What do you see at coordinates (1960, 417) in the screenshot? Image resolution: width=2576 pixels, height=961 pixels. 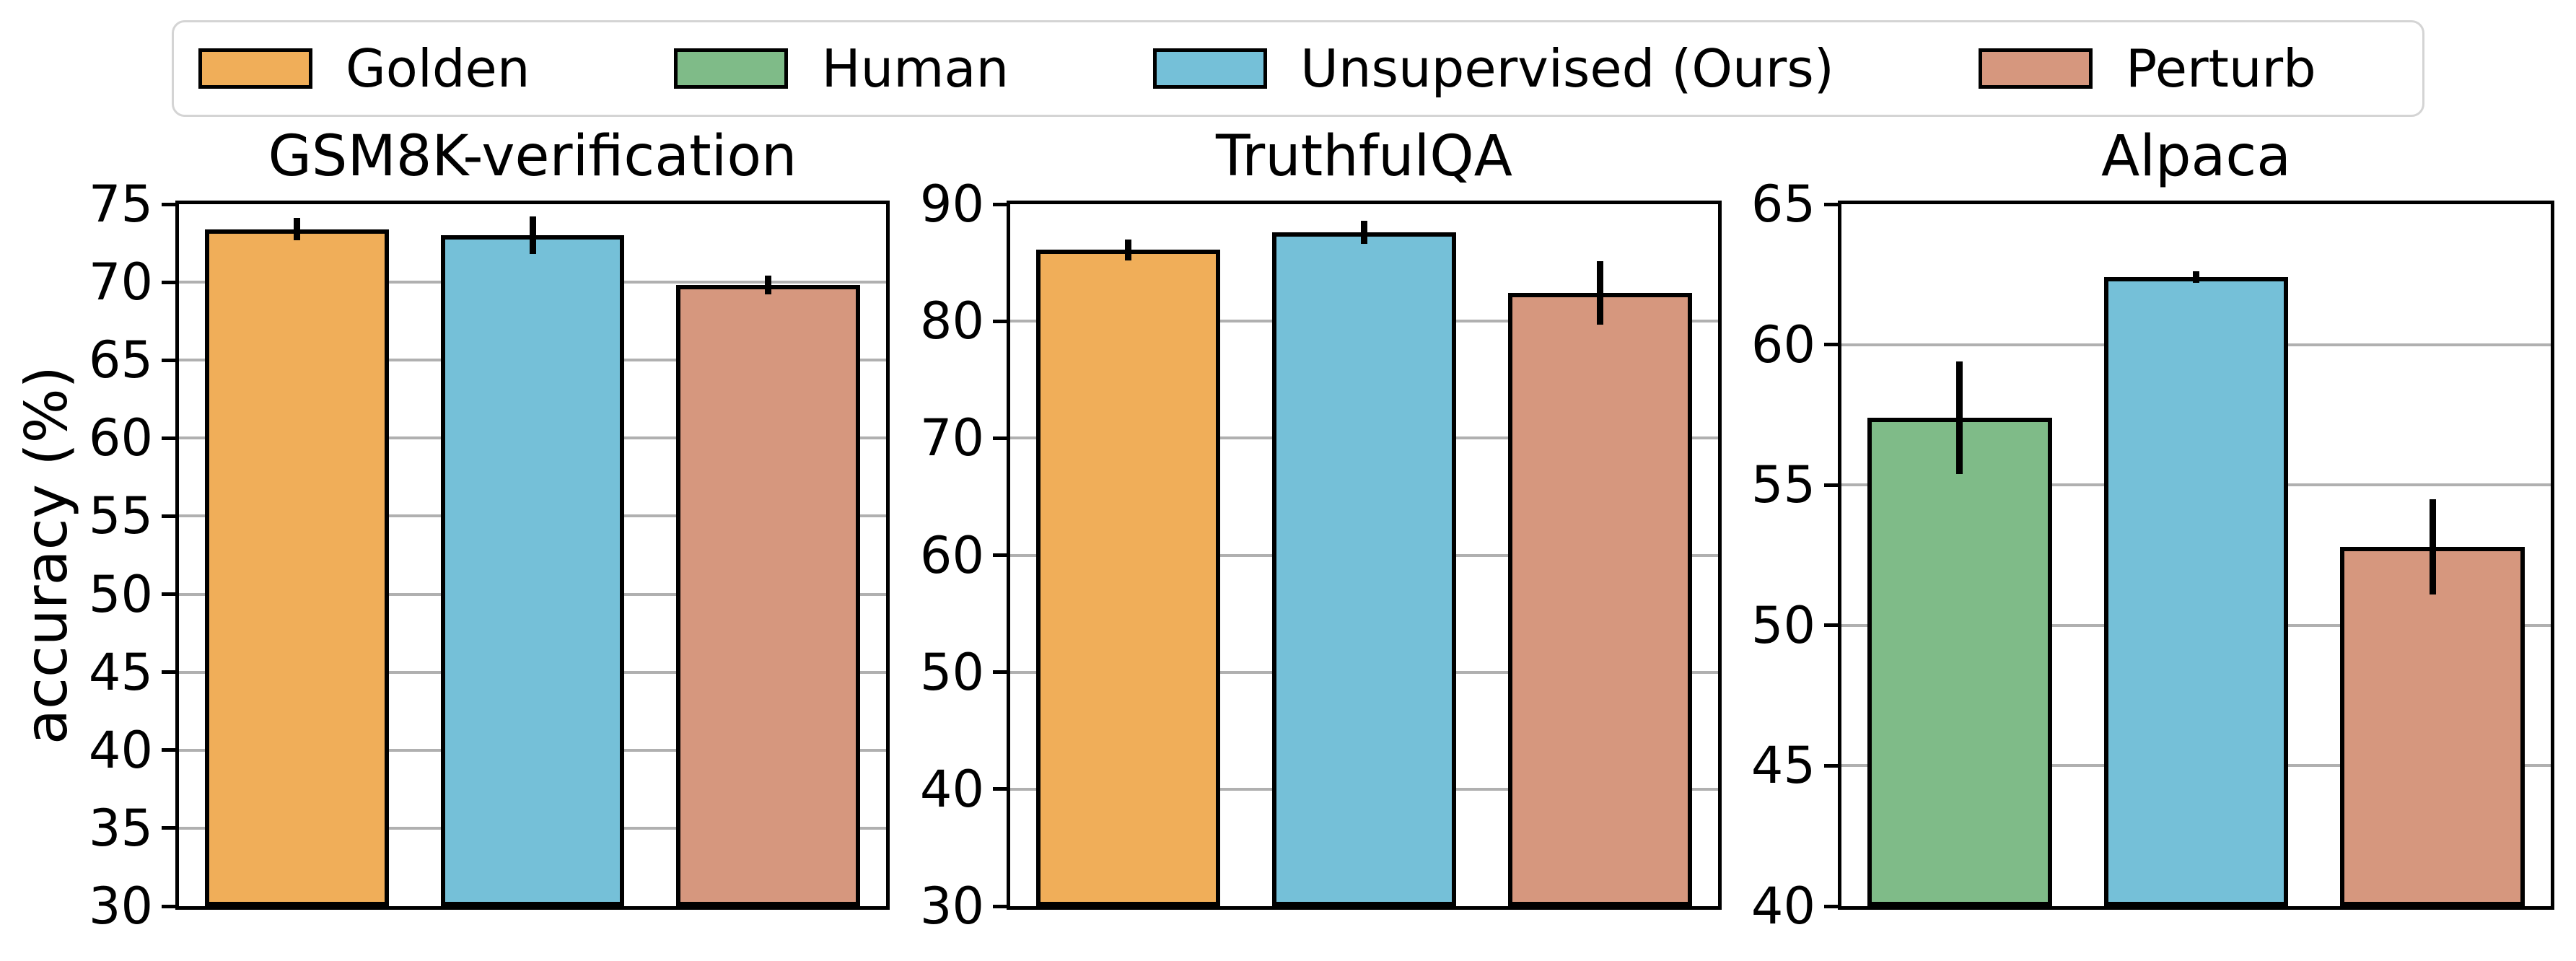 I see `error-bar-human` at bounding box center [1960, 417].